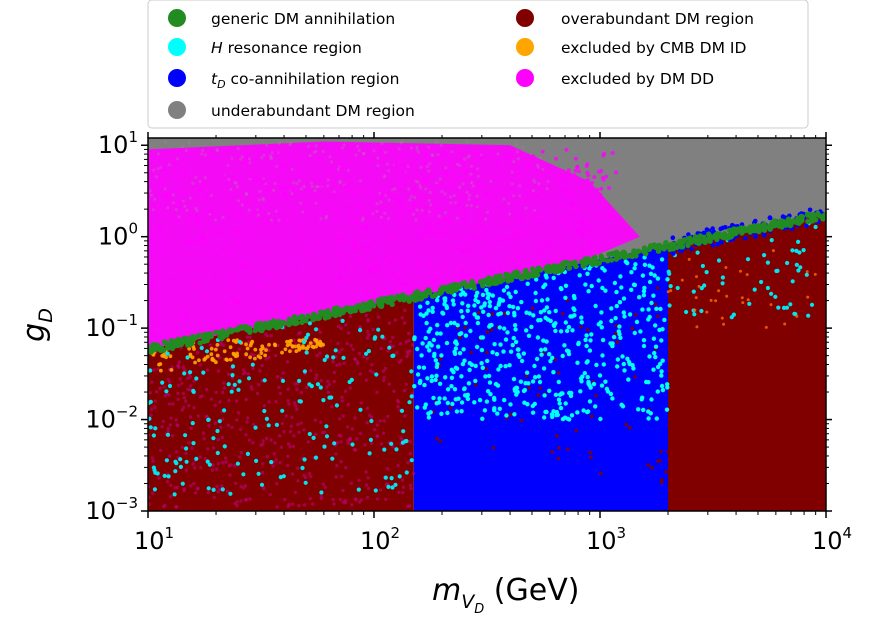 The height and width of the screenshot is (621, 869). Describe the element at coordinates (682, 250) in the screenshot. I see `coannihilation-point` at that location.